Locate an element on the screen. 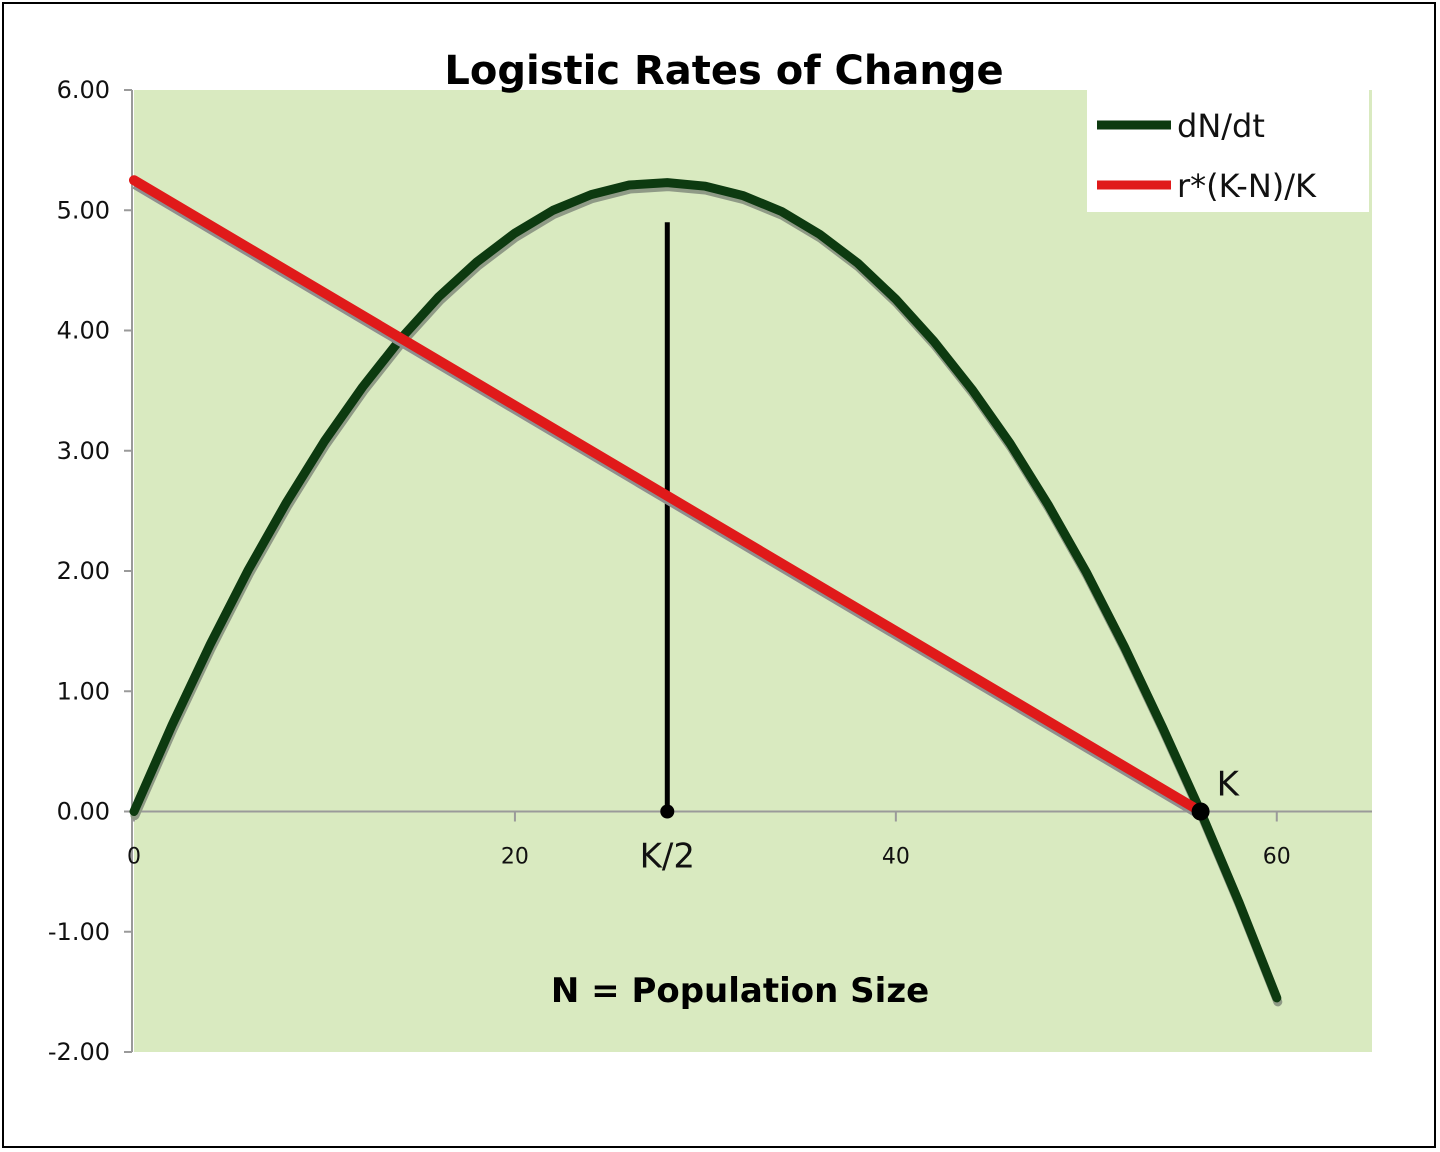  k-half-point is located at coordinates (667, 811).